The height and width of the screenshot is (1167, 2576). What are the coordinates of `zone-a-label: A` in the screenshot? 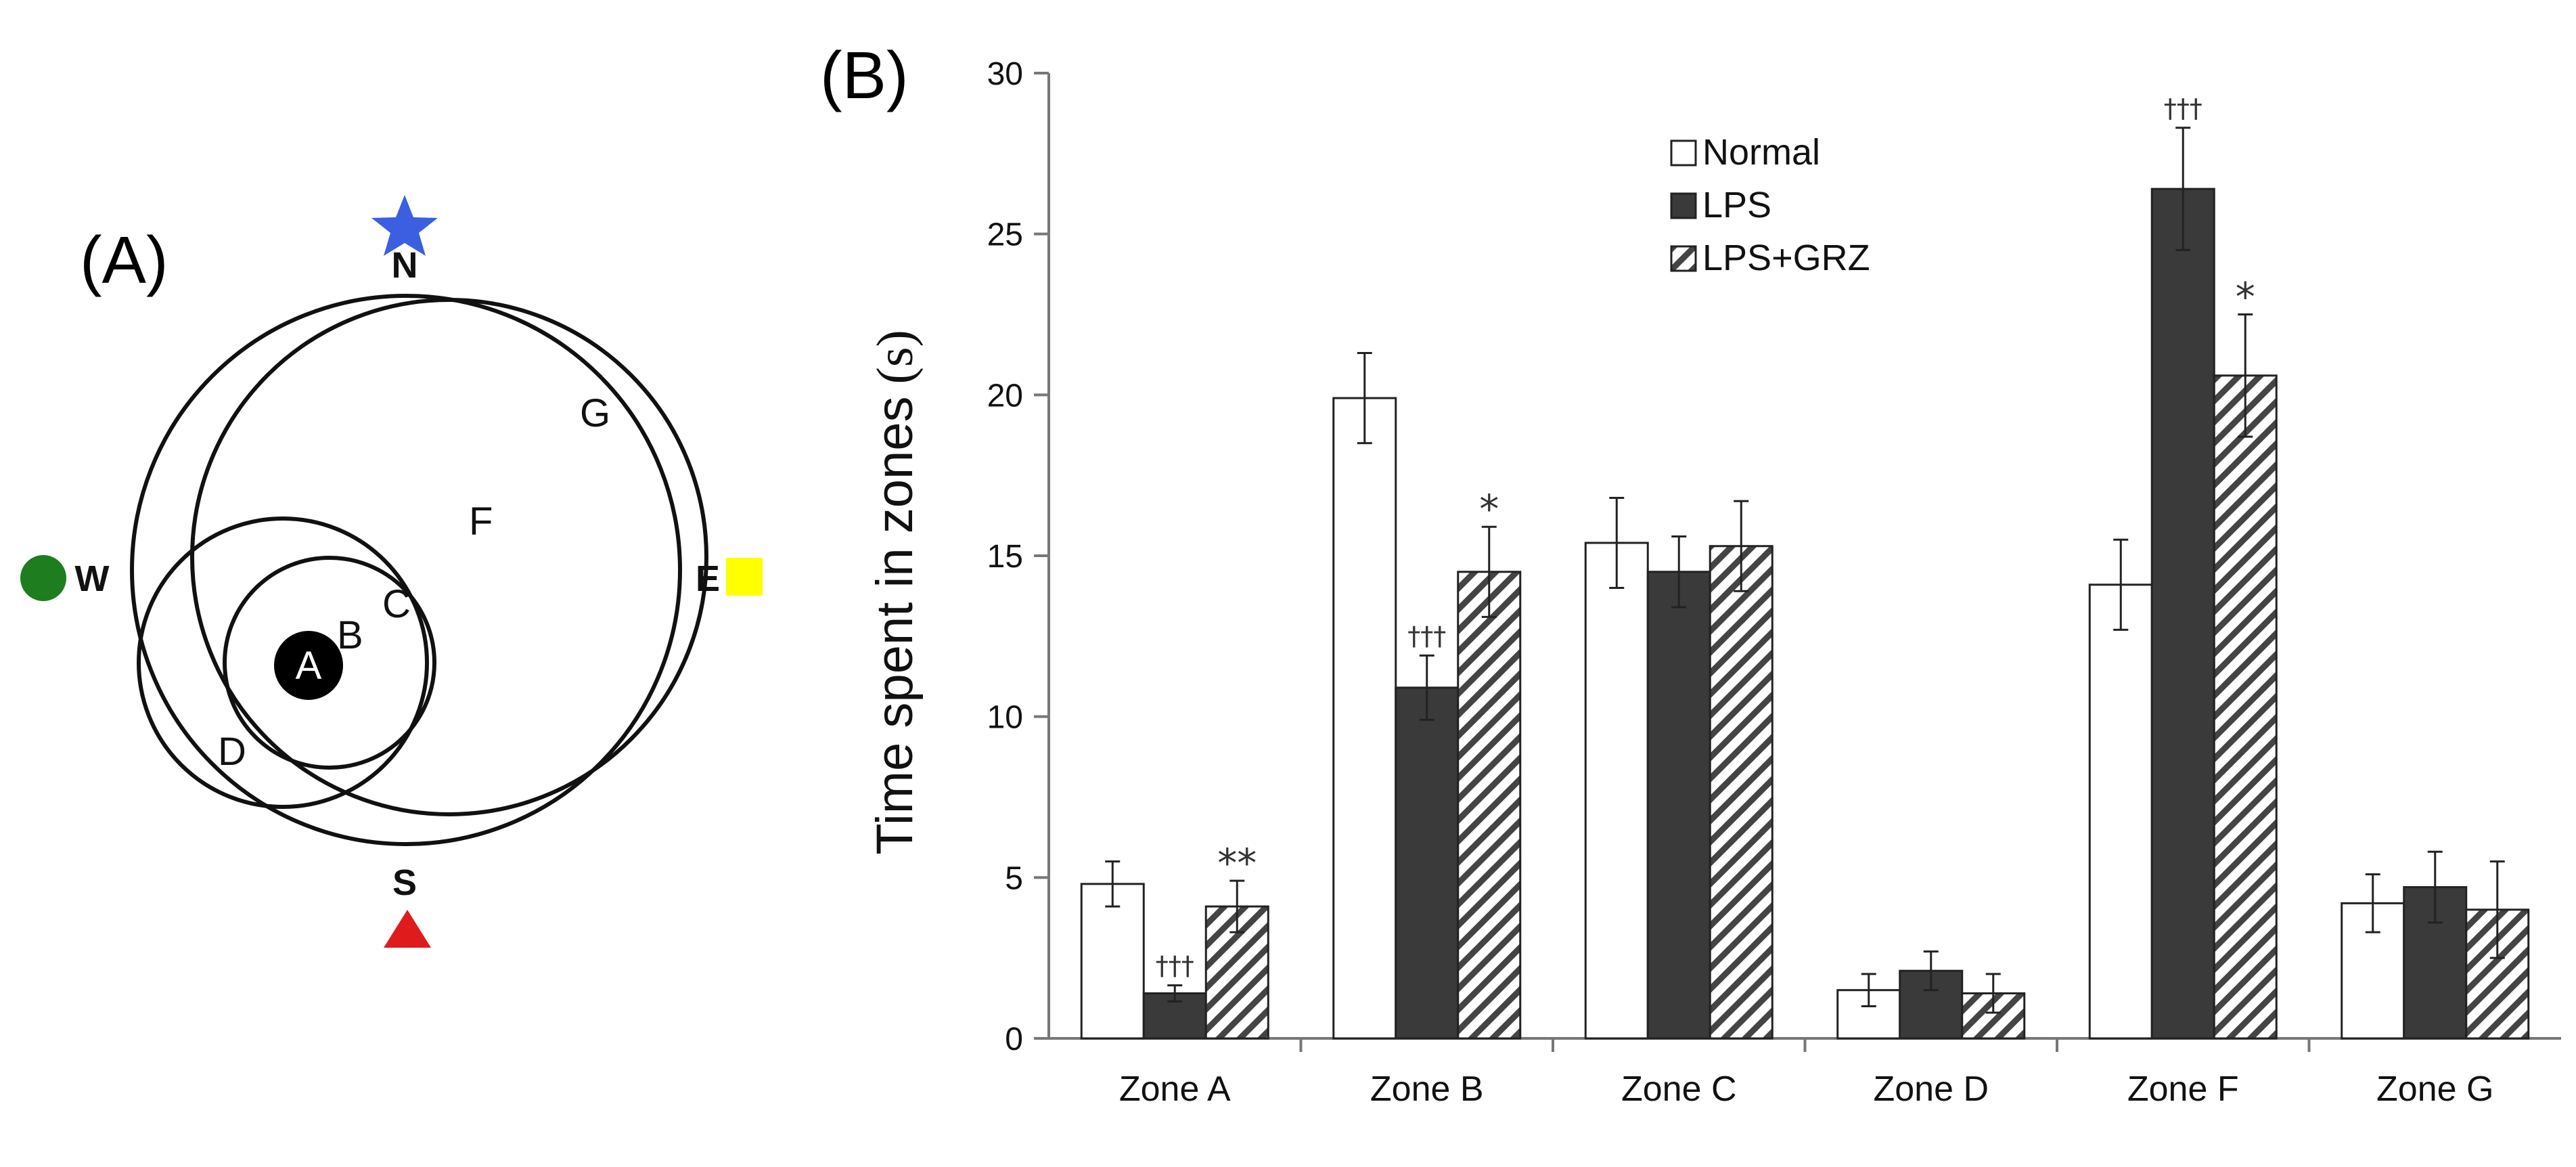 It's located at (309, 666).